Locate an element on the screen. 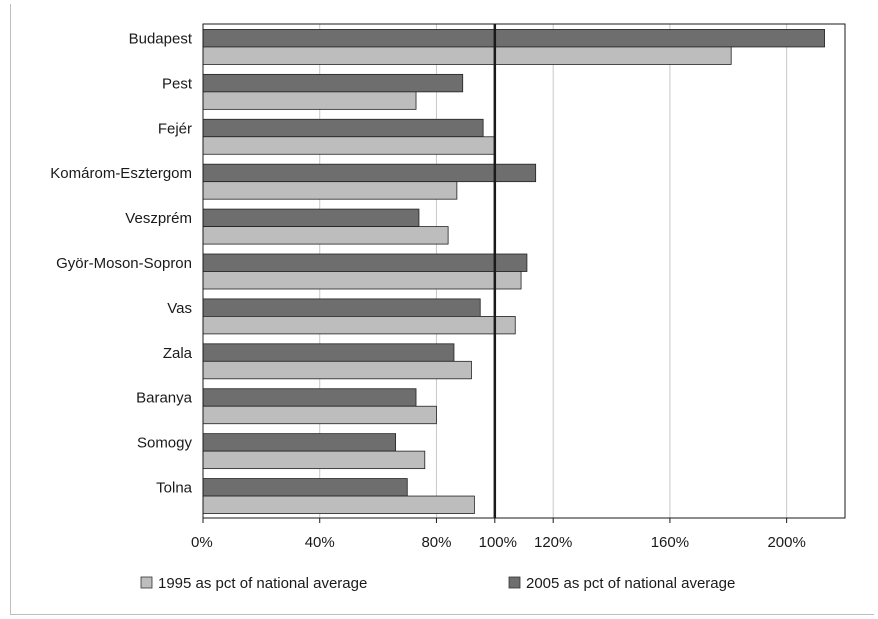 This screenshot has height=619, width=878. category-label: Somogy is located at coordinates (165, 443).